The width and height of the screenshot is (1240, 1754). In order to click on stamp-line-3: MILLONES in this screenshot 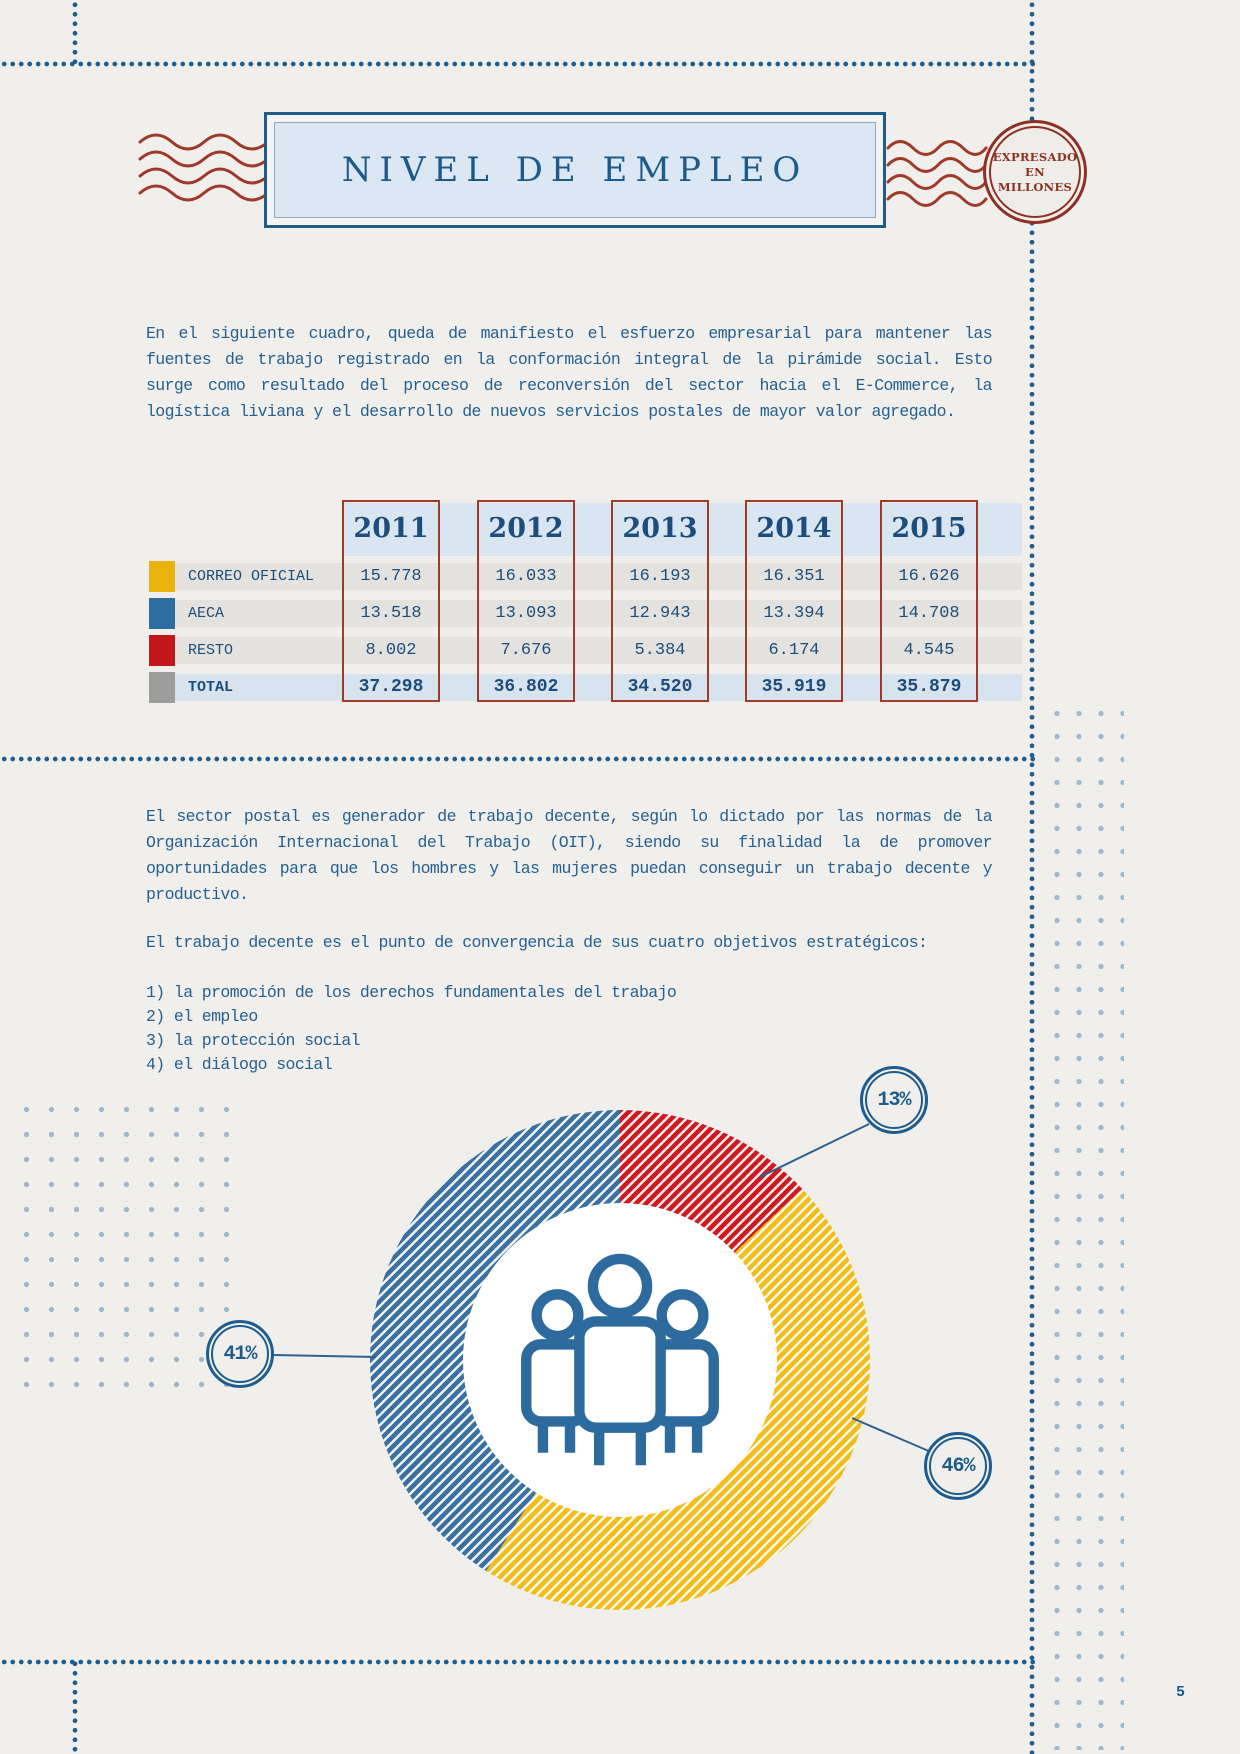, I will do `click(1035, 186)`.